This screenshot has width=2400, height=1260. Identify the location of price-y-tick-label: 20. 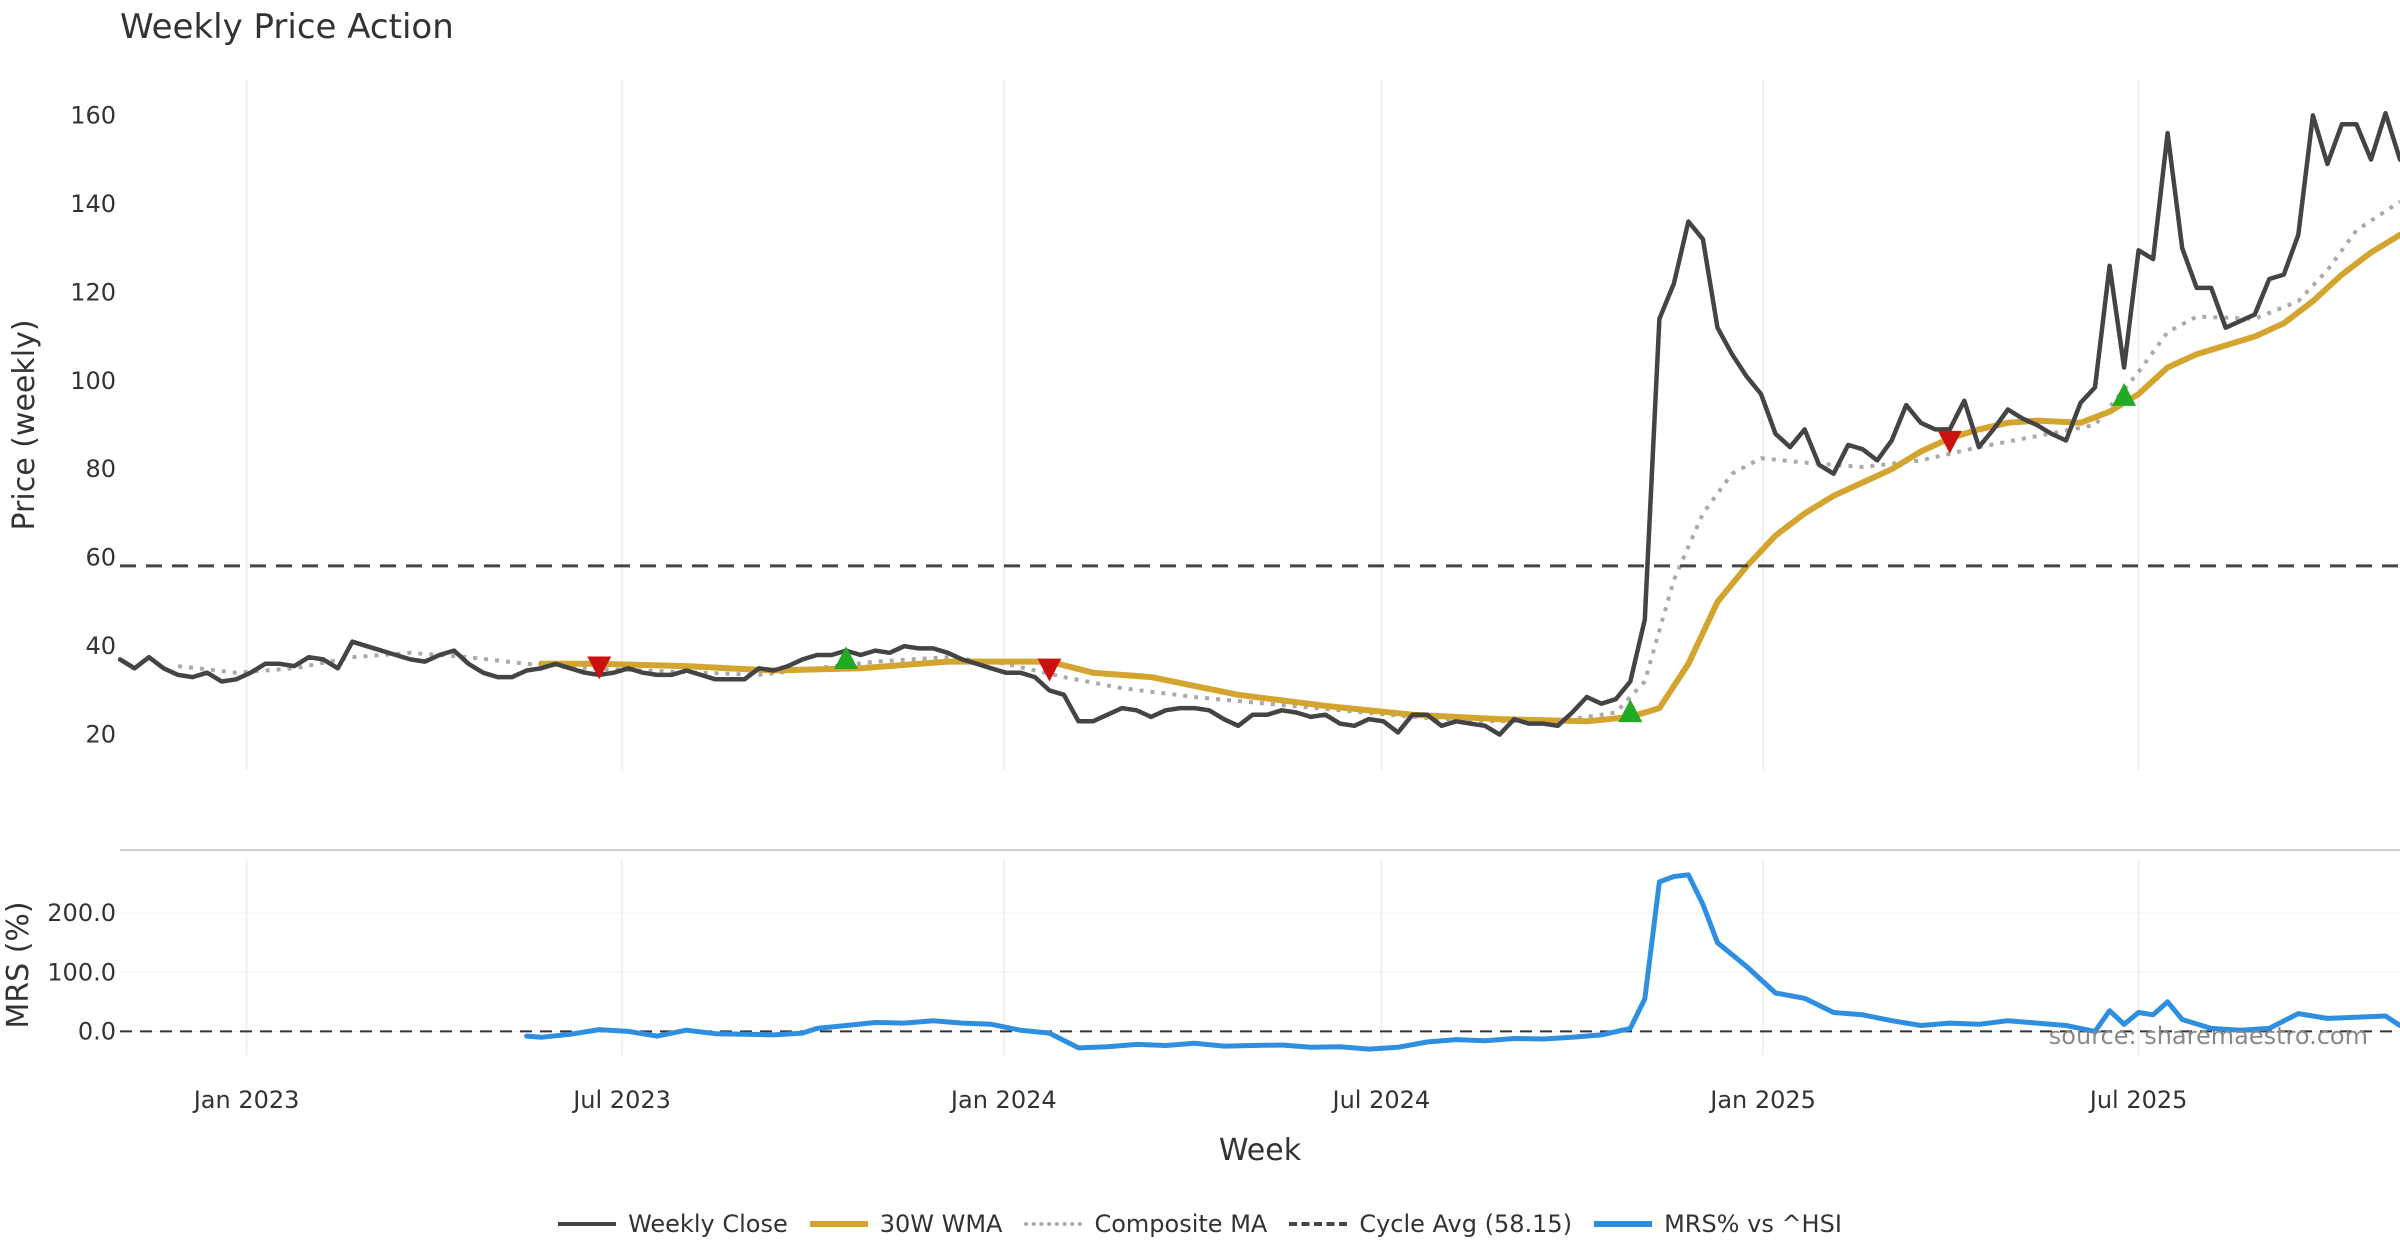
(100, 735).